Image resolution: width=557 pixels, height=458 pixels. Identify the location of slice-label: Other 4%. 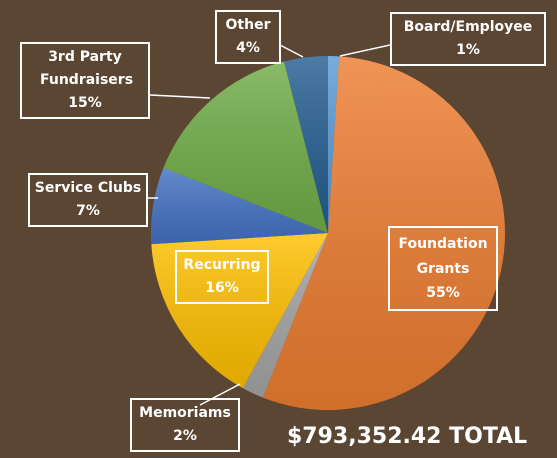
(248, 37).